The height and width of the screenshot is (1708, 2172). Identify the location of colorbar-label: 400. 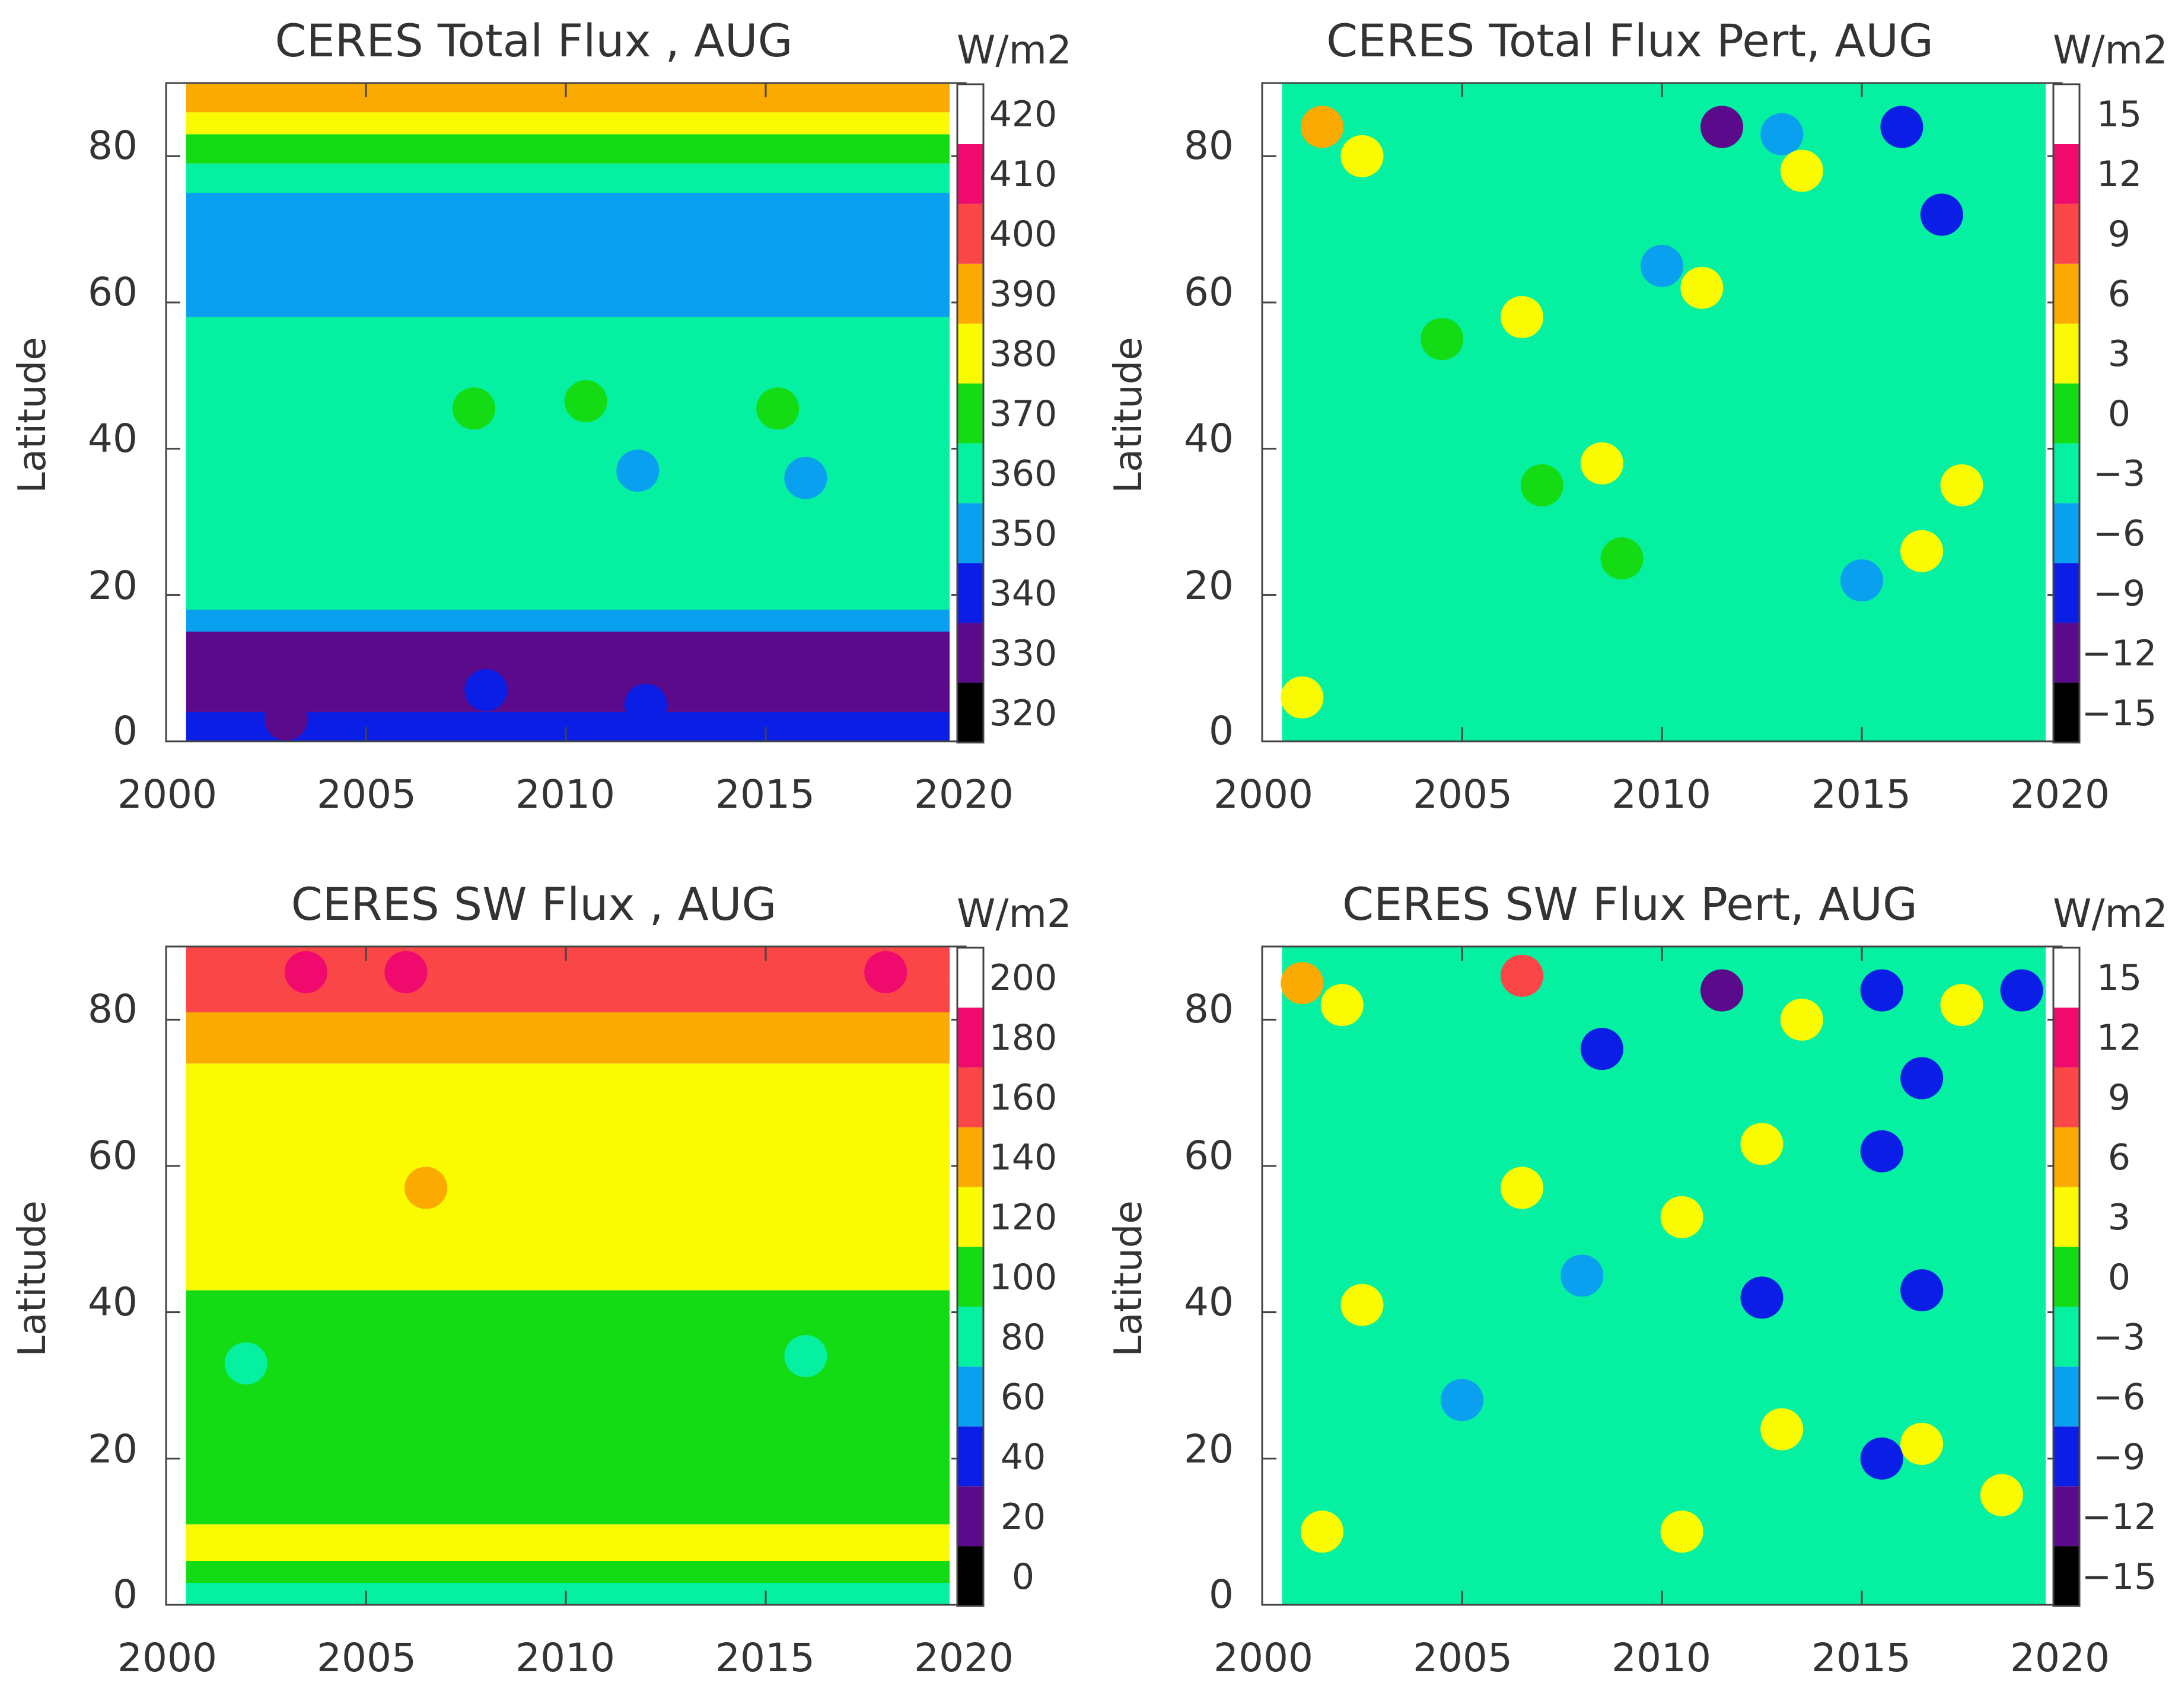
(1023, 235).